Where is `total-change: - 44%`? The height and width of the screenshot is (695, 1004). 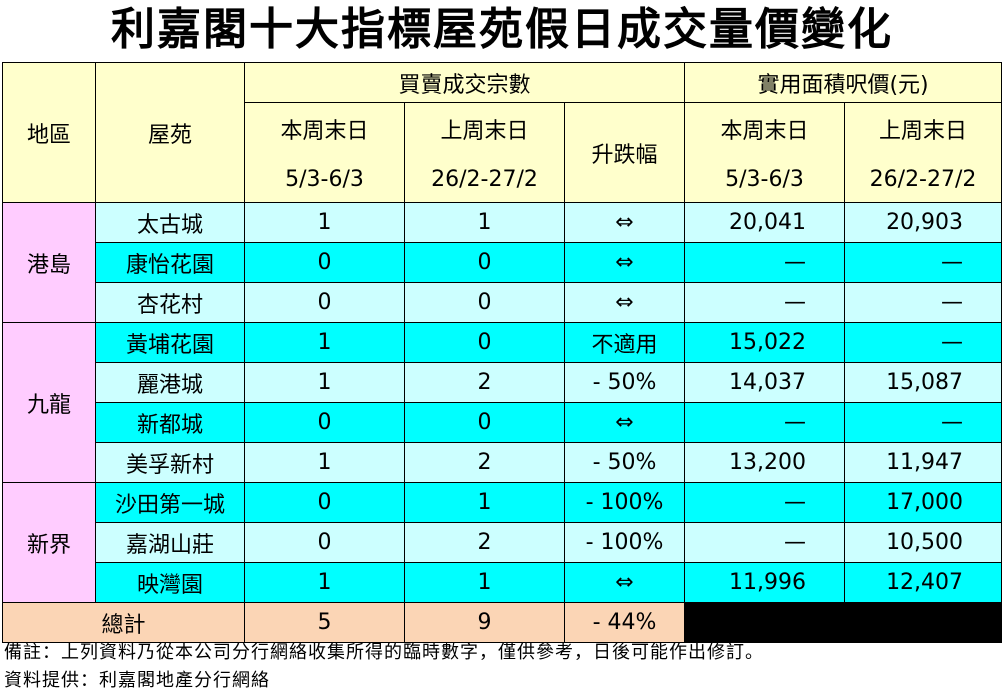
total-change: - 44% is located at coordinates (624, 622).